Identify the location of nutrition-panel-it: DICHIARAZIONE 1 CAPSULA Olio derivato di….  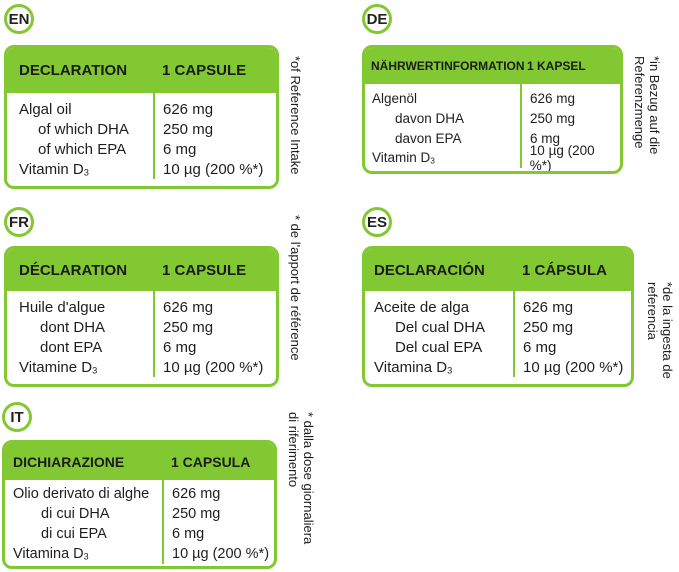
(139, 504).